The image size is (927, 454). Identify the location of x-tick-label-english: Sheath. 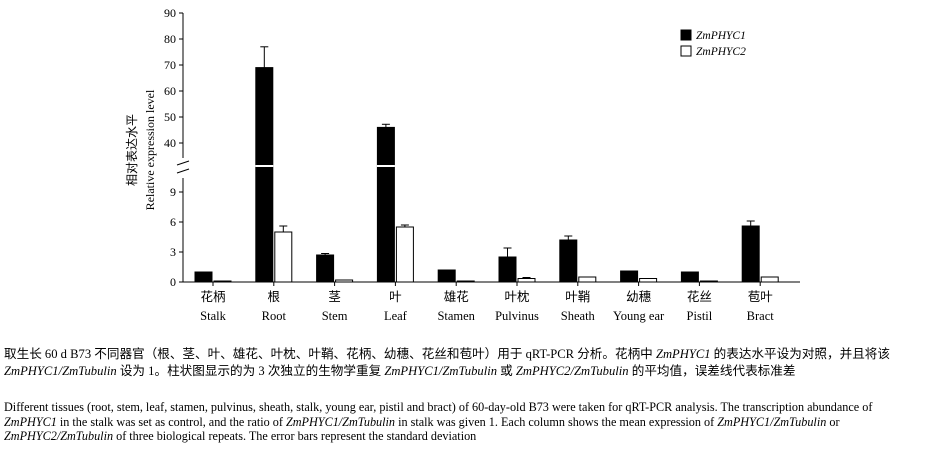
(578, 316).